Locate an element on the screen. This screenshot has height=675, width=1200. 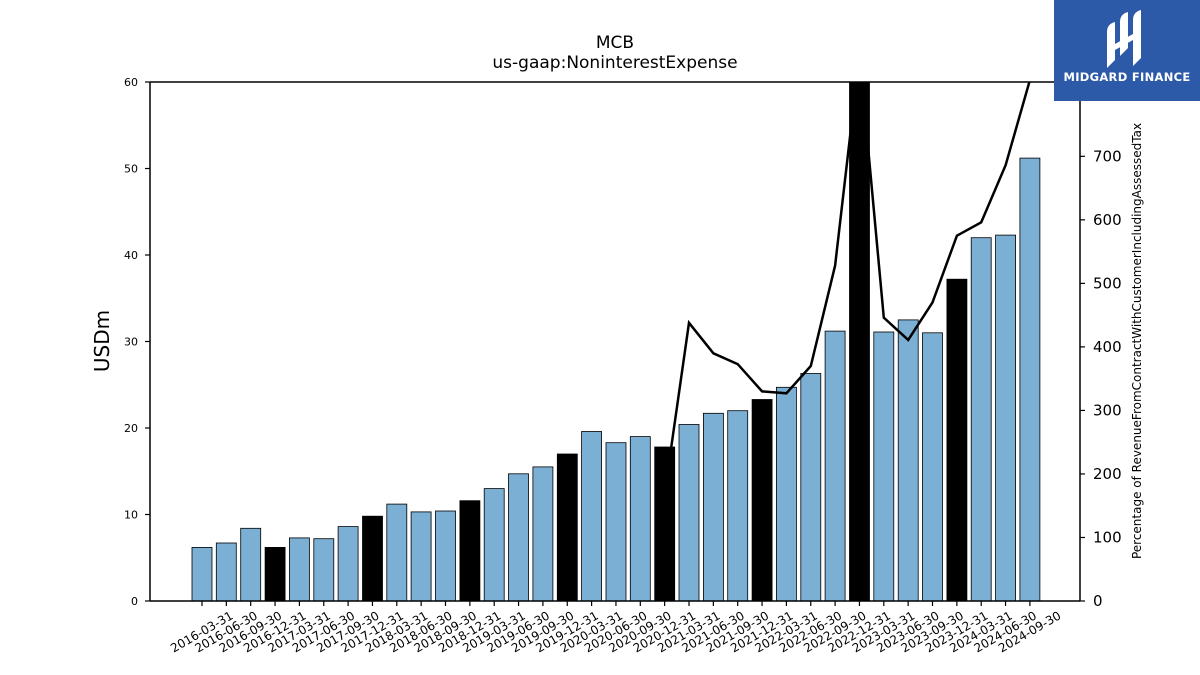
y2-tick-label: 500 is located at coordinates (1107, 283).